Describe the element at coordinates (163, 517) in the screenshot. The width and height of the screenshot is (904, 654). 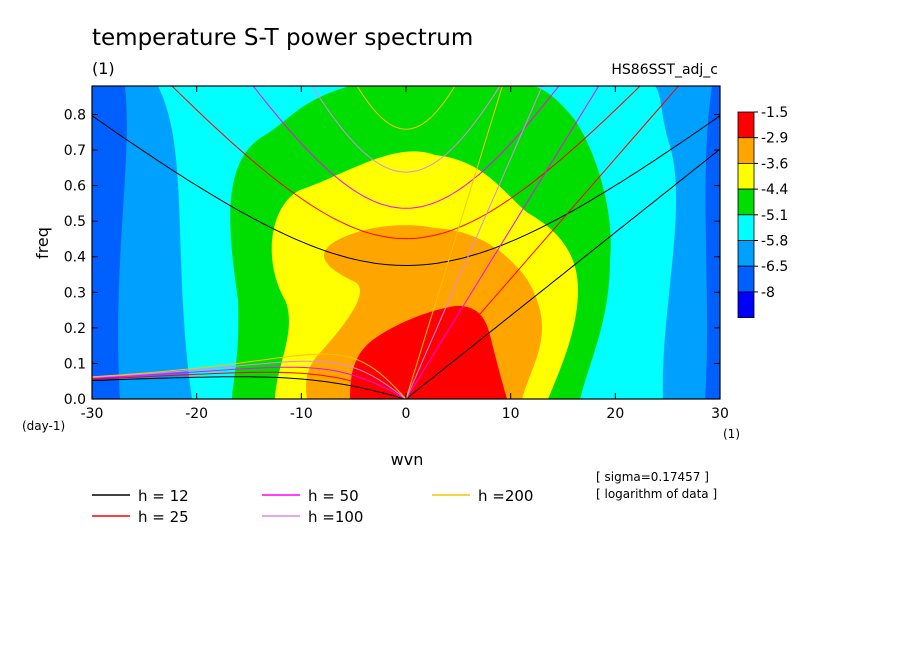
I see `legend-label: h = 25` at that location.